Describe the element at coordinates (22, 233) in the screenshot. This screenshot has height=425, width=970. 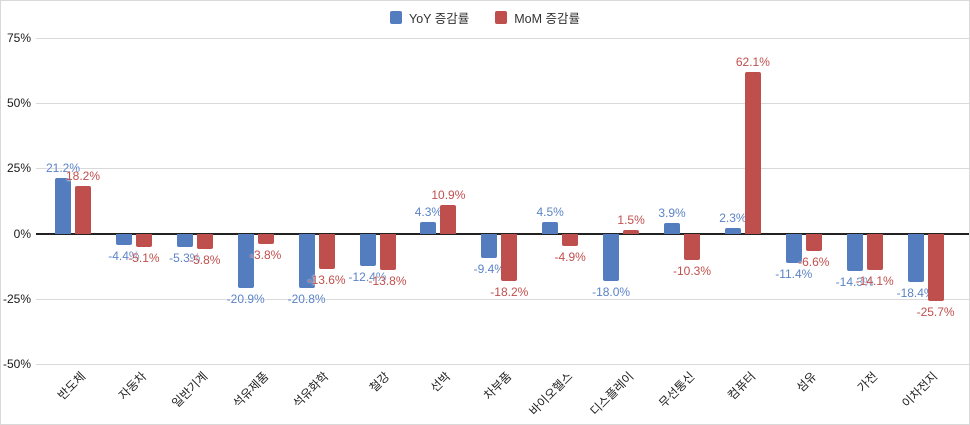
I see `y-axis-tick-label: 0%` at that location.